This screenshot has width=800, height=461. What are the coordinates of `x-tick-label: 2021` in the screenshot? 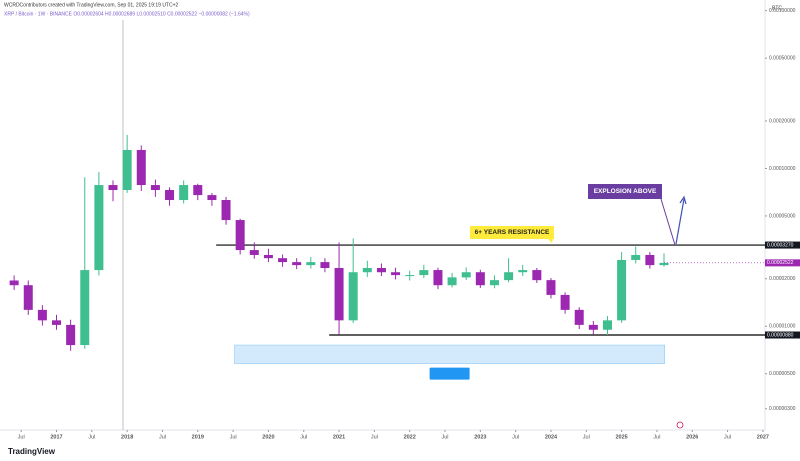 It's located at (339, 437).